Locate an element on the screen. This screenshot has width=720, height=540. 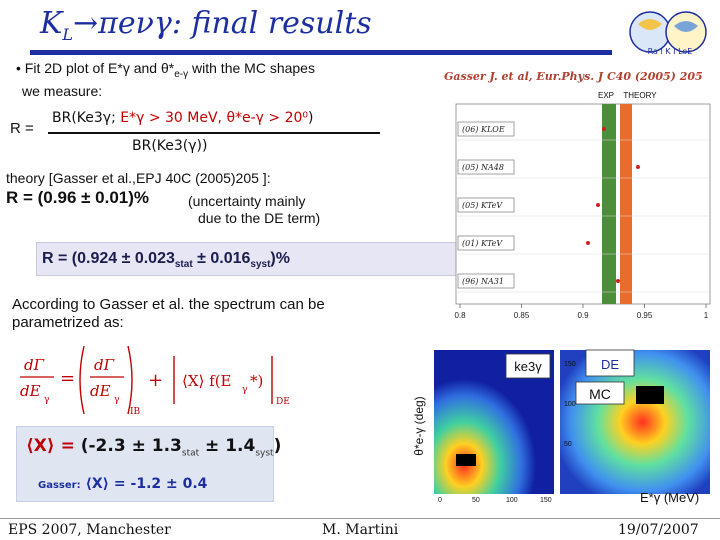
formula-de-label: DE is located at coordinates (283, 402).